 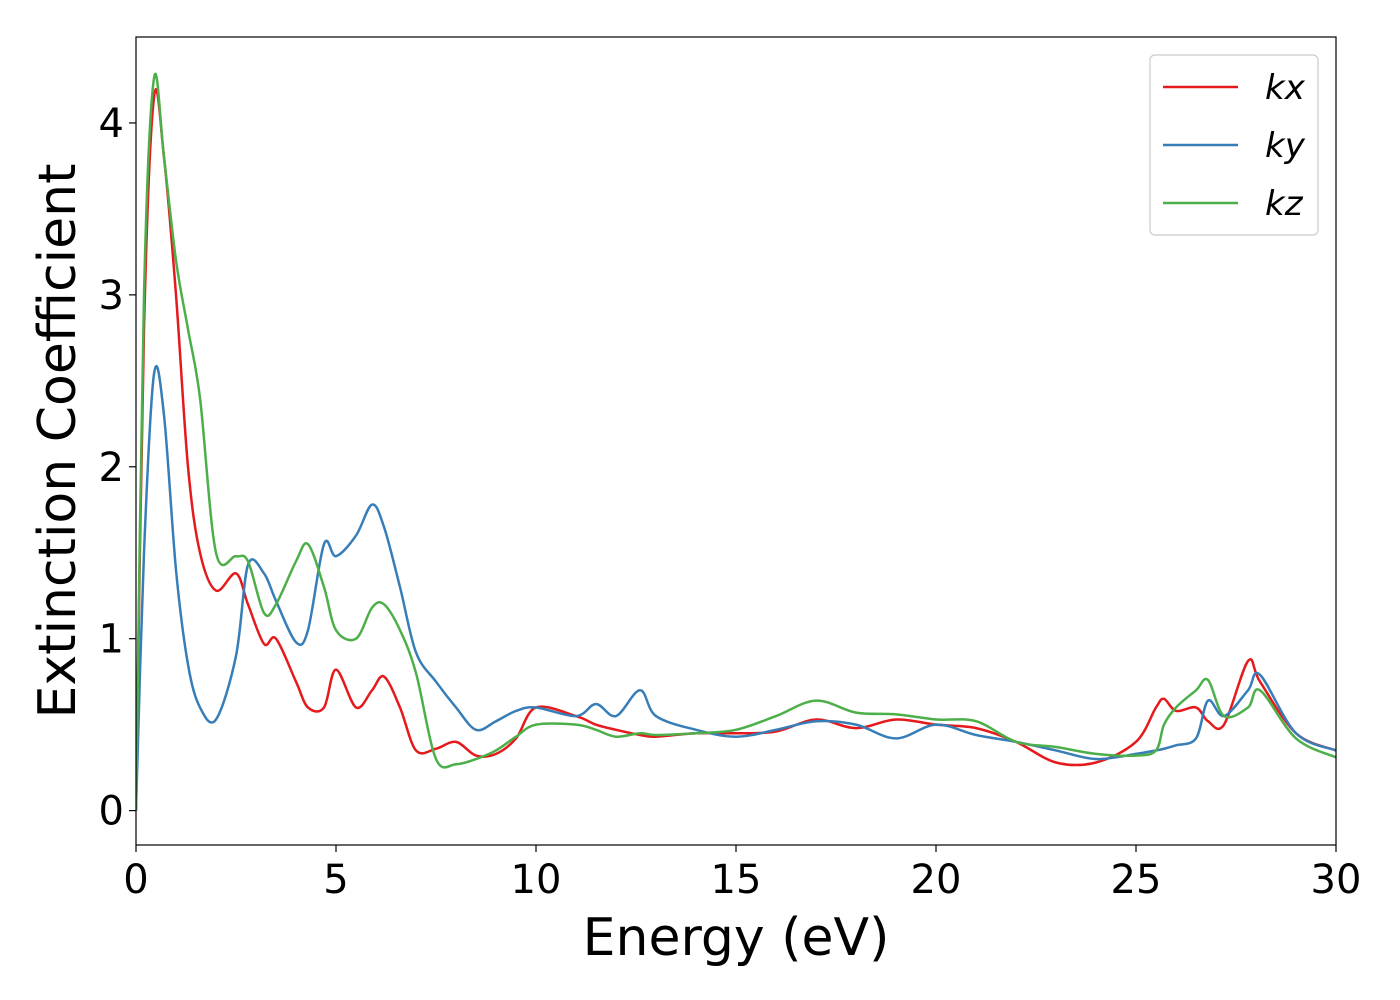 What do you see at coordinates (58, 441) in the screenshot?
I see `y-axis-label: Extinction Coefficient` at bounding box center [58, 441].